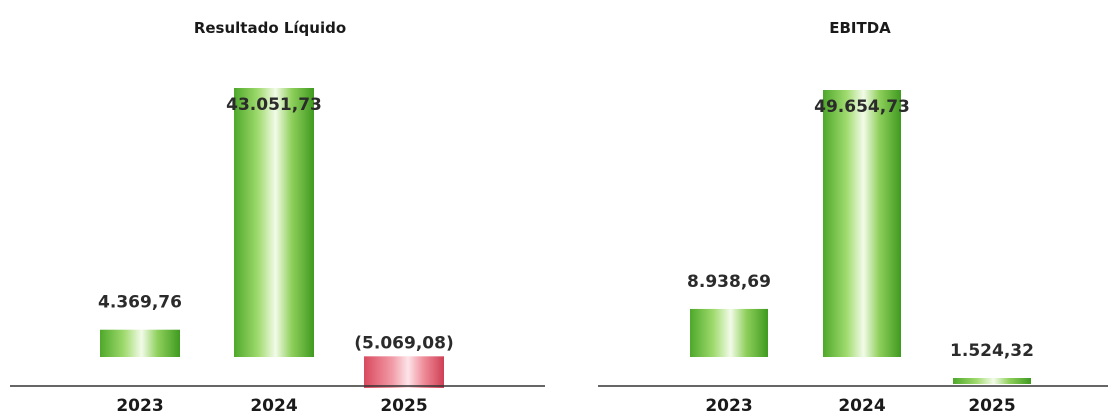 The width and height of the screenshot is (1114, 418). Describe the element at coordinates (403, 343) in the screenshot. I see `data-label-2025: (5.069,08)` at that location.